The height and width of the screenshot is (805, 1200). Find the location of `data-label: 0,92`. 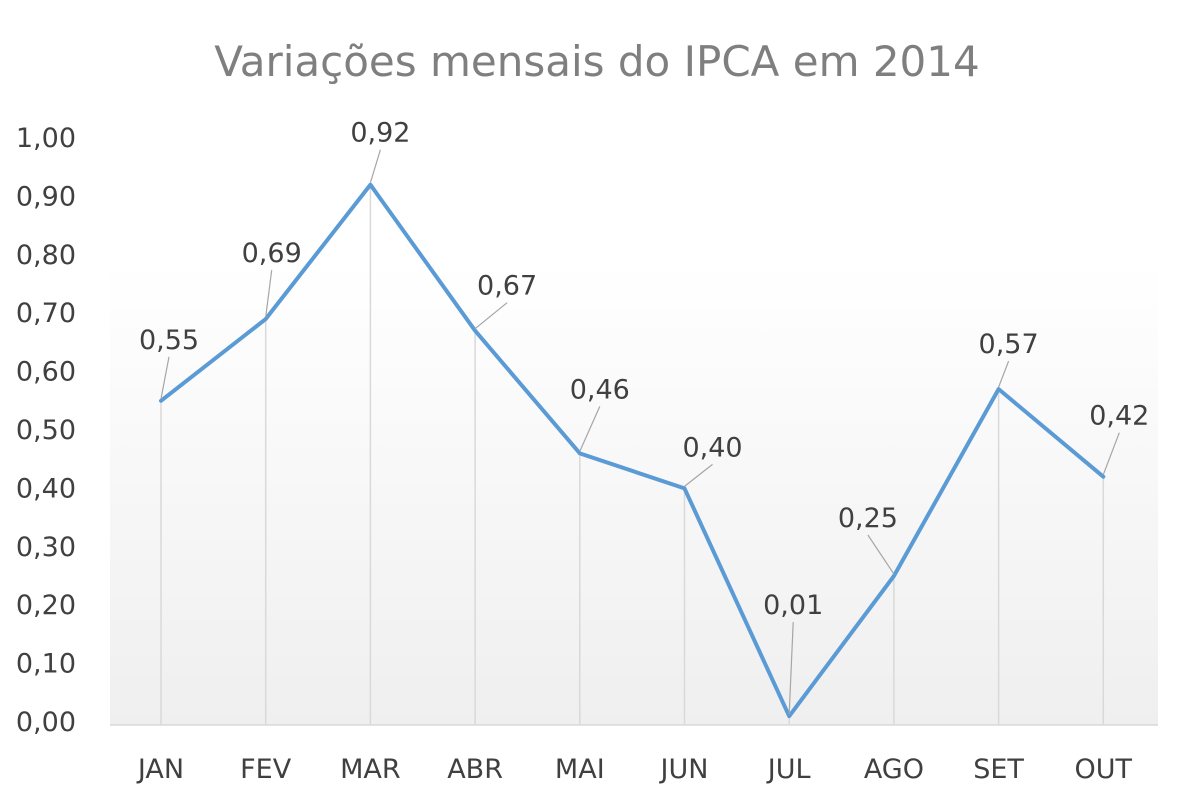

data-label: 0,92 is located at coordinates (380, 133).